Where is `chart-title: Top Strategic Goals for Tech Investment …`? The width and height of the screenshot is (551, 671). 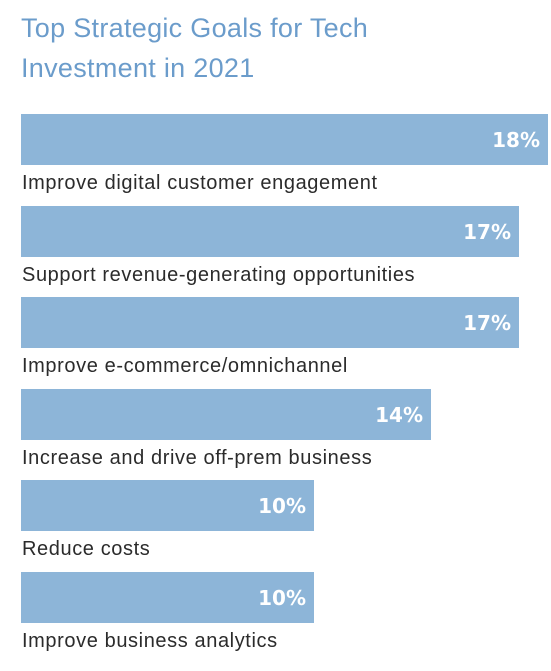
chart-title: Top Strategic Goals for Tech Investment … is located at coordinates (276, 48).